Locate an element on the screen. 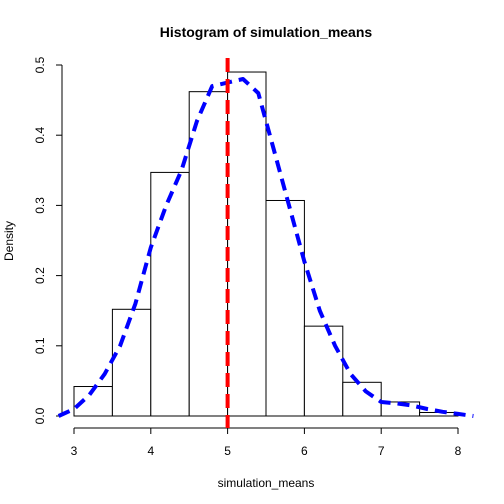 The height and width of the screenshot is (504, 504). x-axis-label: simulation_means is located at coordinates (266, 483).